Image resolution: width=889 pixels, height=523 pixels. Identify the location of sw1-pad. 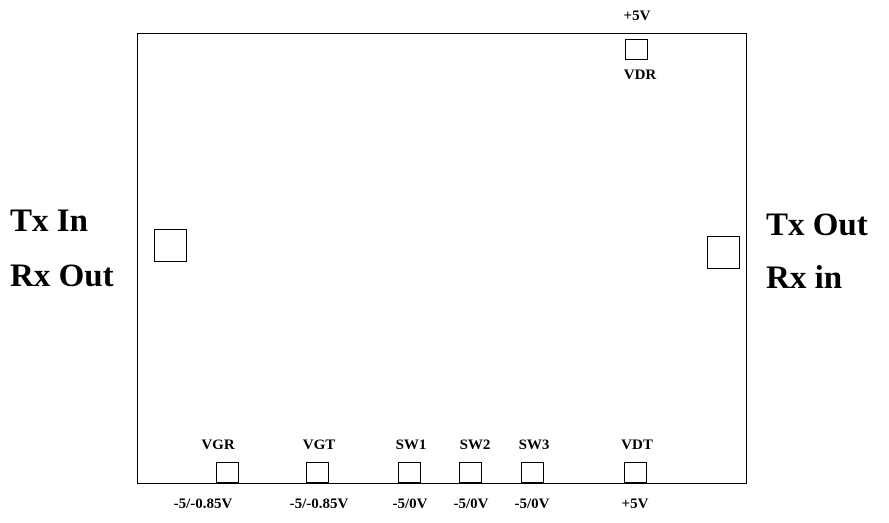
(409, 472).